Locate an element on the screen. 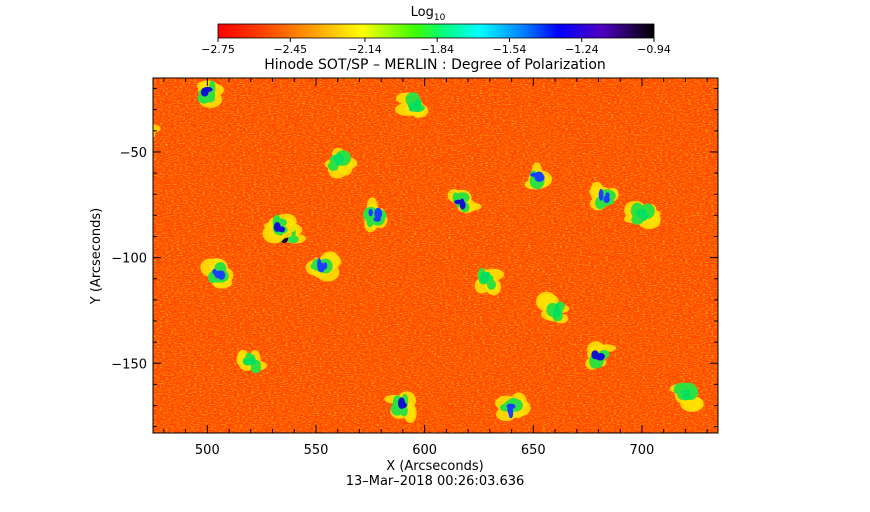 The height and width of the screenshot is (512, 870). x-tick-label: 550 is located at coordinates (316, 450).